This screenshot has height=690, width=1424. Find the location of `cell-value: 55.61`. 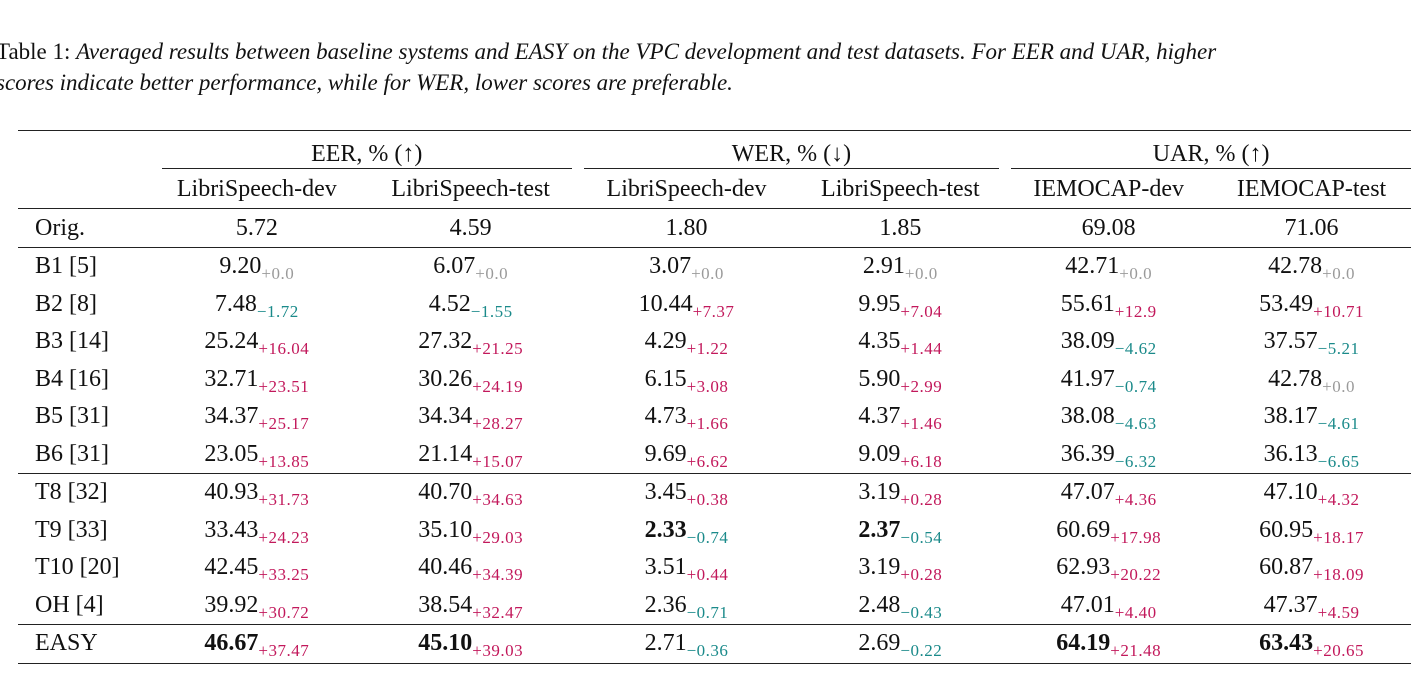

cell-value: 55.61 is located at coordinates (1087, 303).